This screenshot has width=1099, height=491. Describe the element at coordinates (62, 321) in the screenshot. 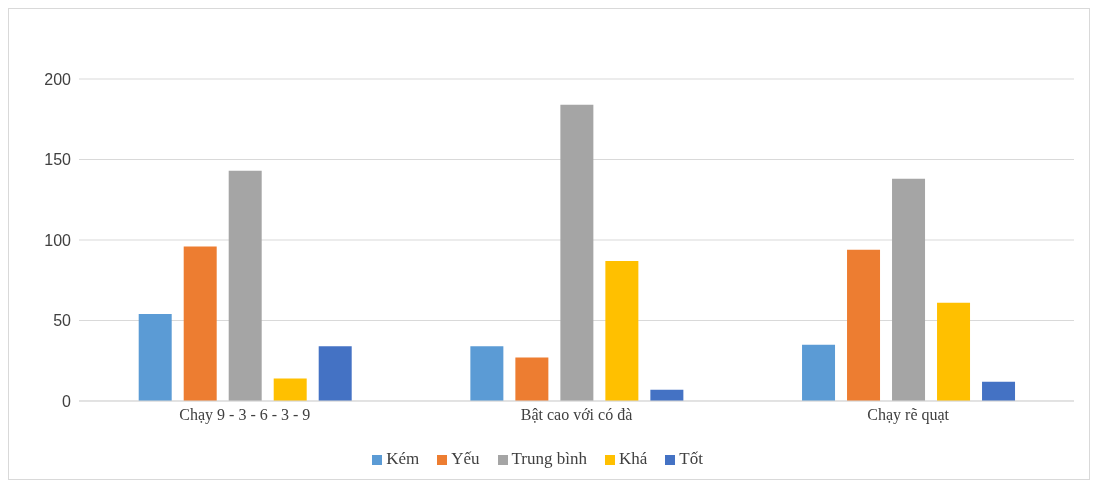

I see `y-tick-label: 50` at that location.